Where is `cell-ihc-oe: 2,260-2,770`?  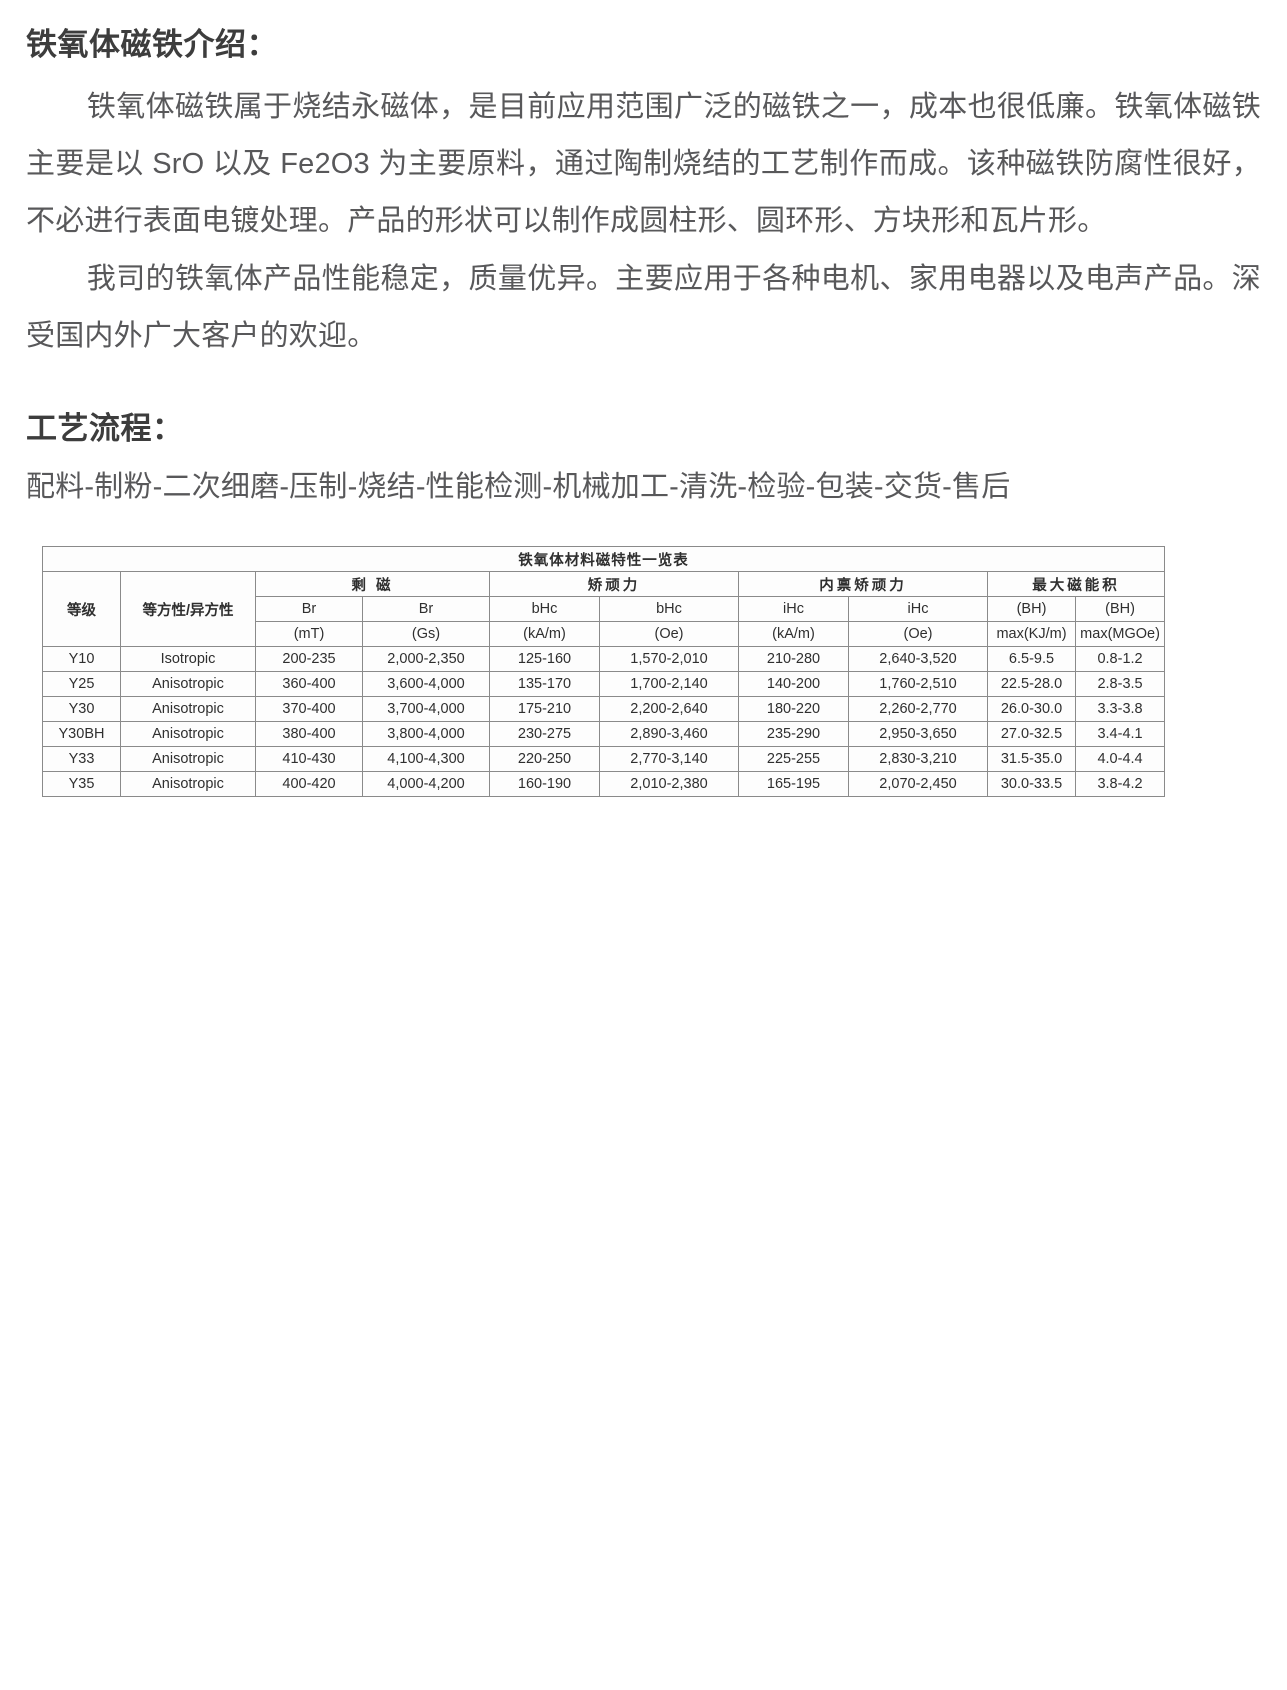
cell-ihc-oe: 2,260-2,770 is located at coordinates (918, 709).